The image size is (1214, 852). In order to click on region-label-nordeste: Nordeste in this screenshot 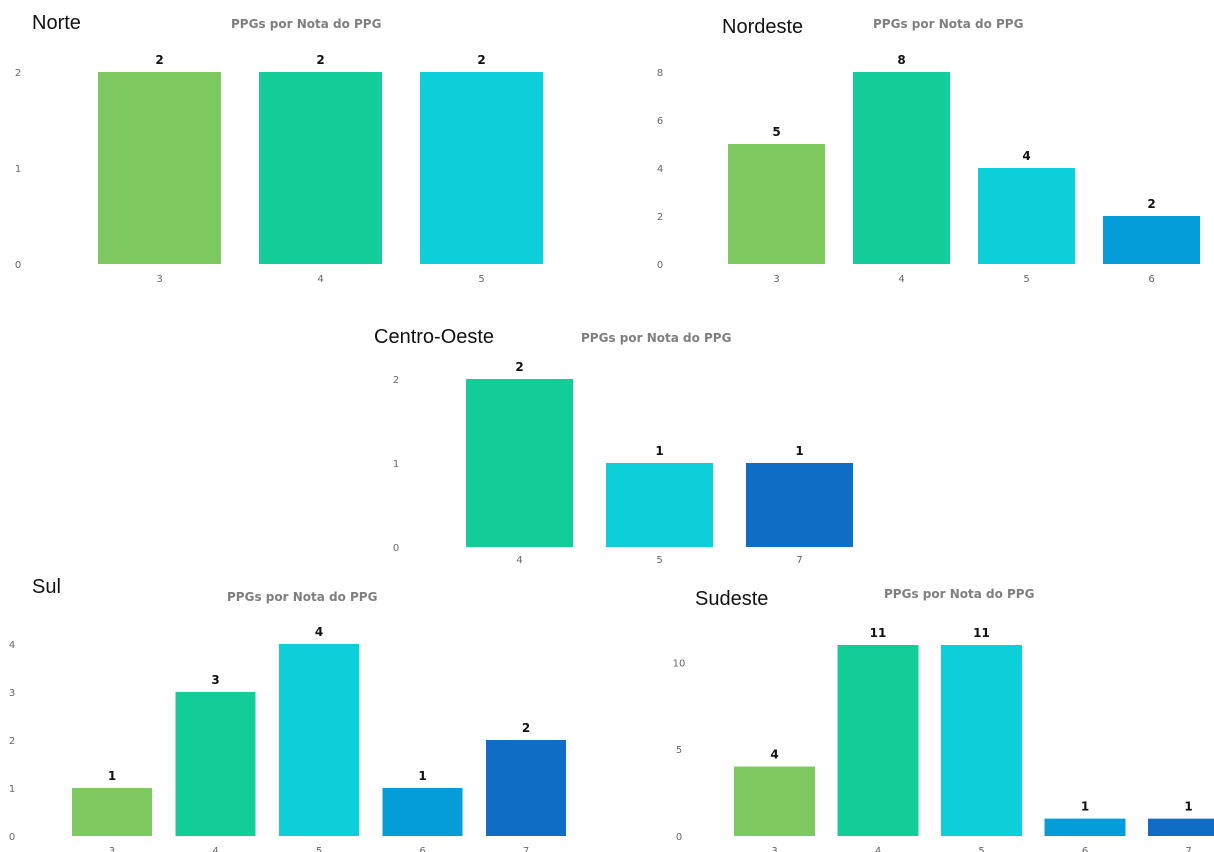, I will do `click(763, 27)`.